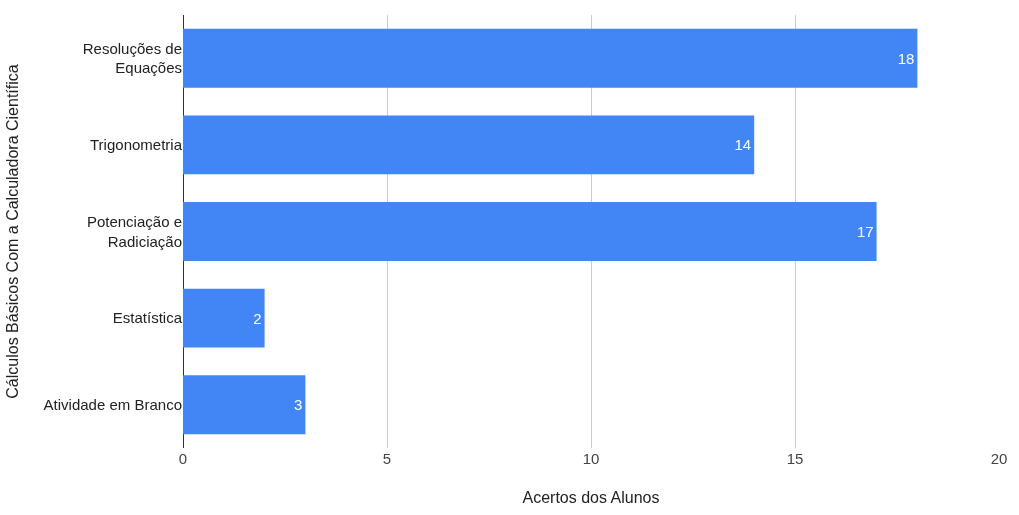 The image size is (1019, 515). I want to click on y-tick-label: Estatística, so click(147, 318).